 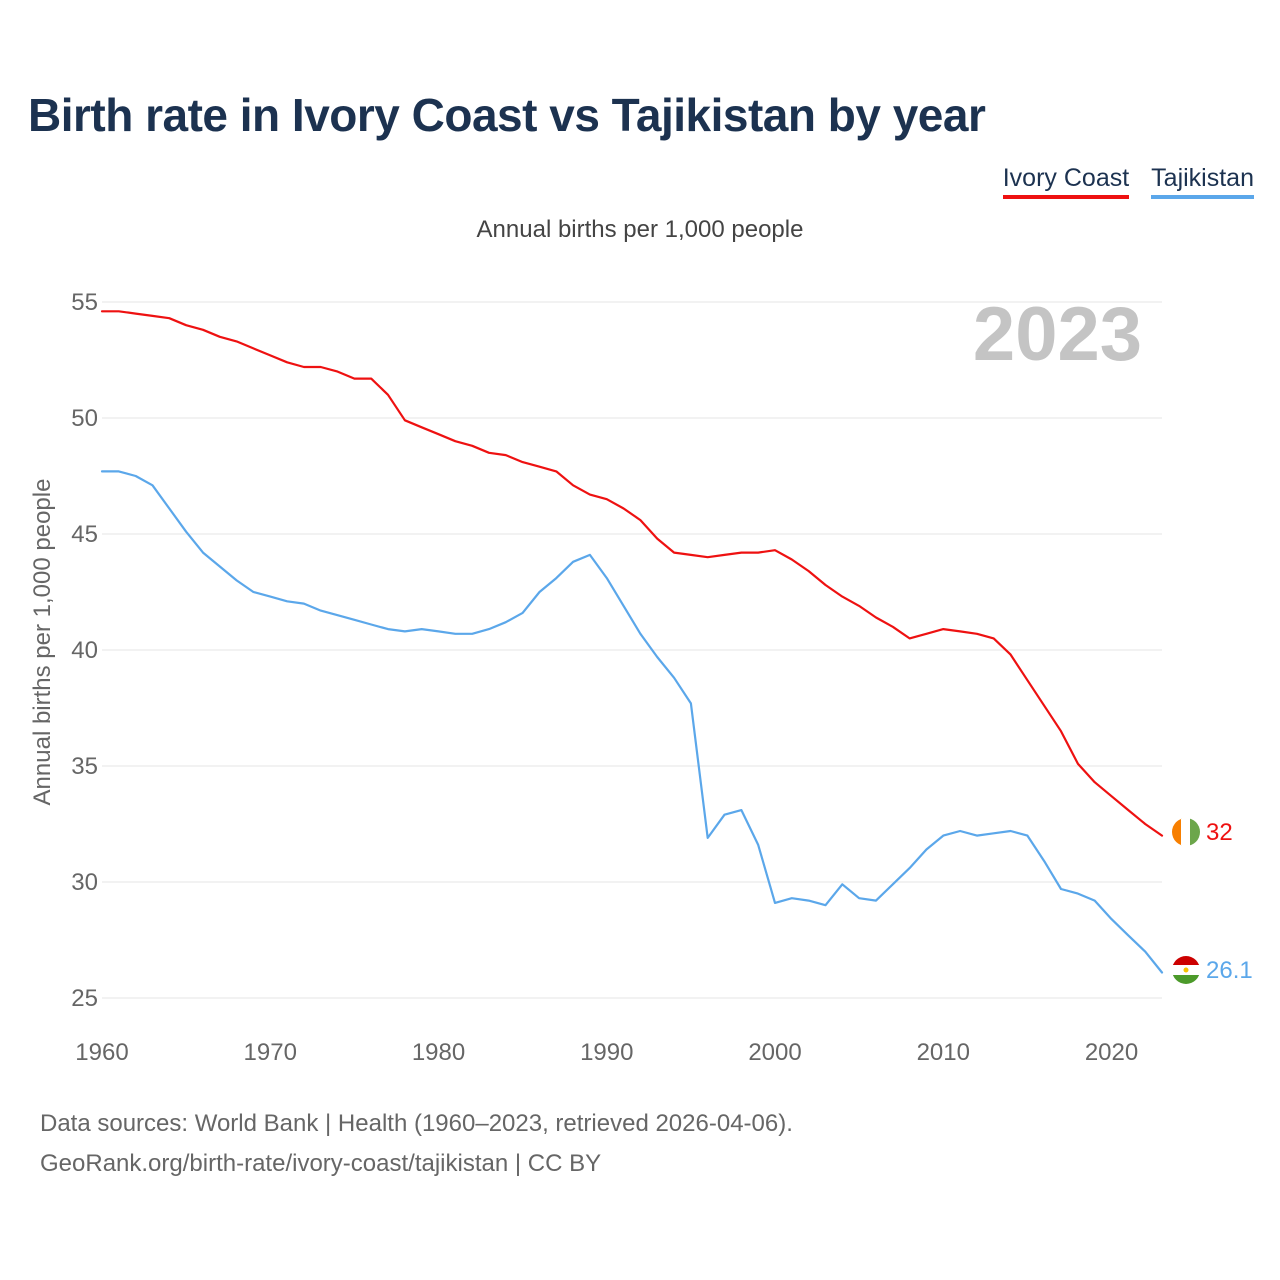 I want to click on tajikistan-flag-icon, so click(x=1186, y=970).